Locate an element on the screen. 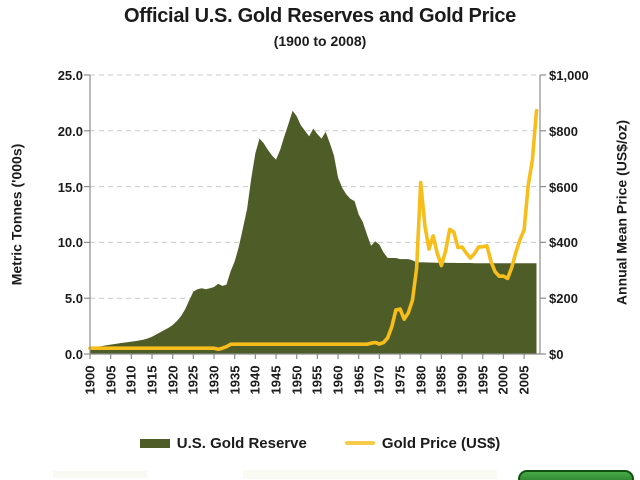 Image resolution: width=640 pixels, height=480 pixels. x-axis-tick-label: 1980 is located at coordinates (421, 380).